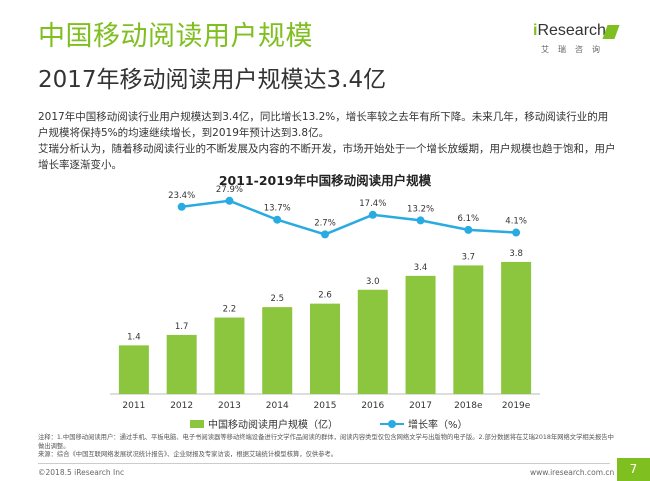 The width and height of the screenshot is (650, 481). What do you see at coordinates (372, 341) in the screenshot?
I see `bar-2016` at bounding box center [372, 341].